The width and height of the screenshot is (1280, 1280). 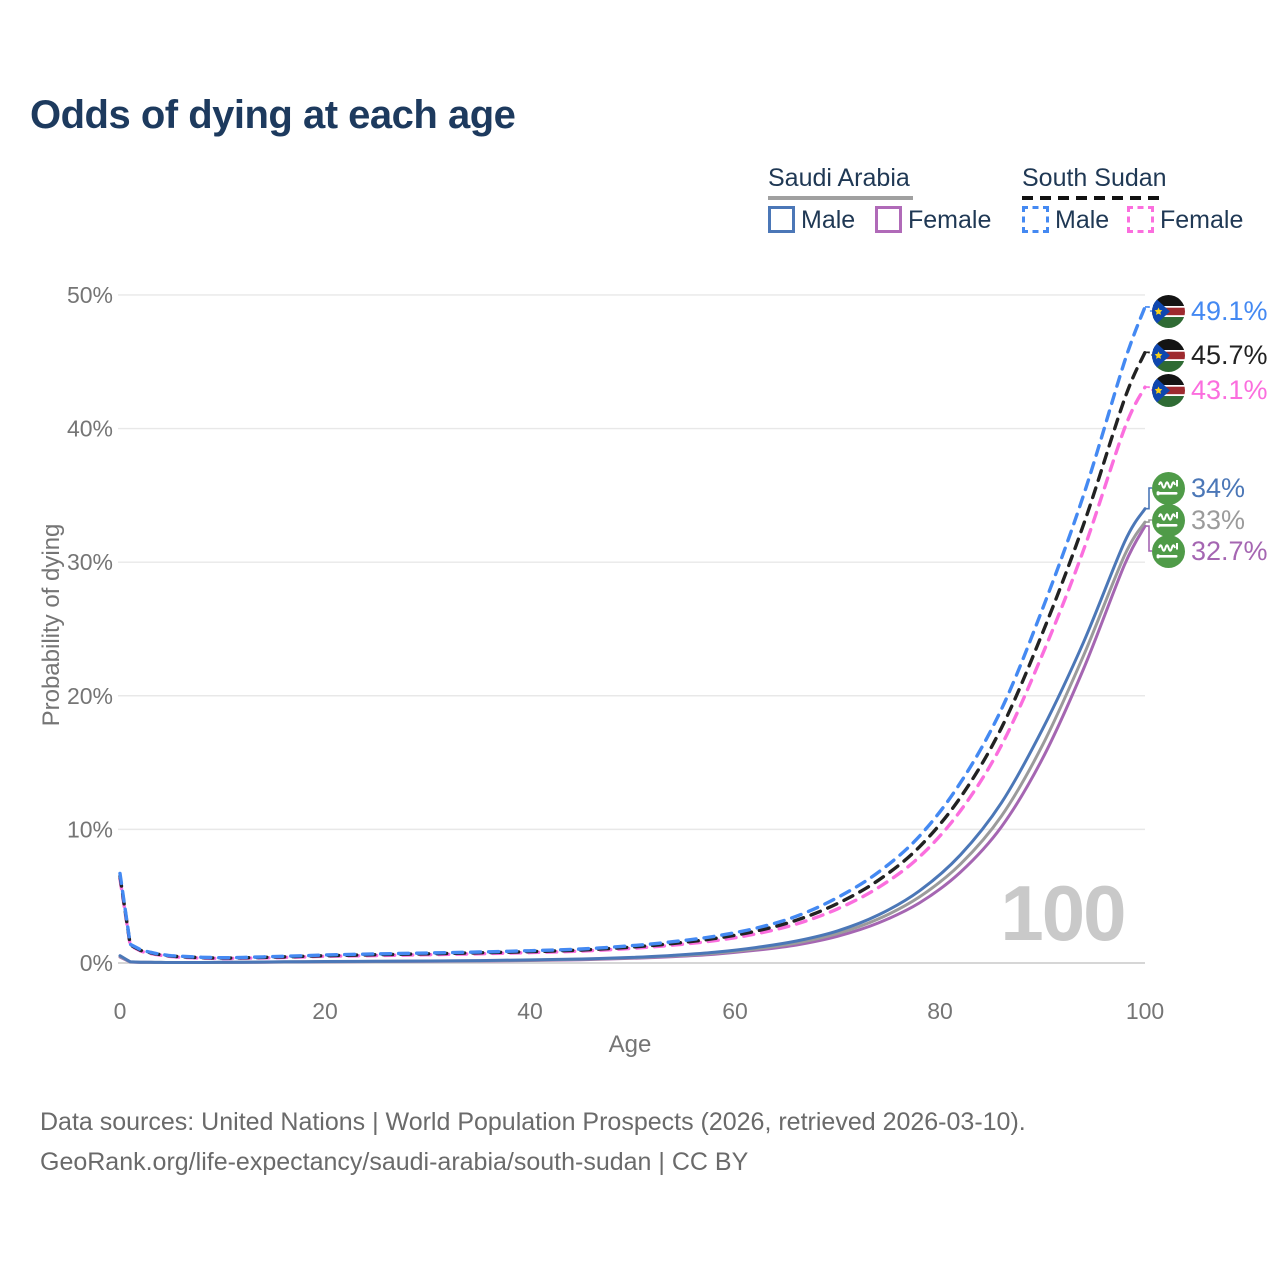 I want to click on end-label-value-south-sudan-combined: 45.7%, so click(x=1229, y=354).